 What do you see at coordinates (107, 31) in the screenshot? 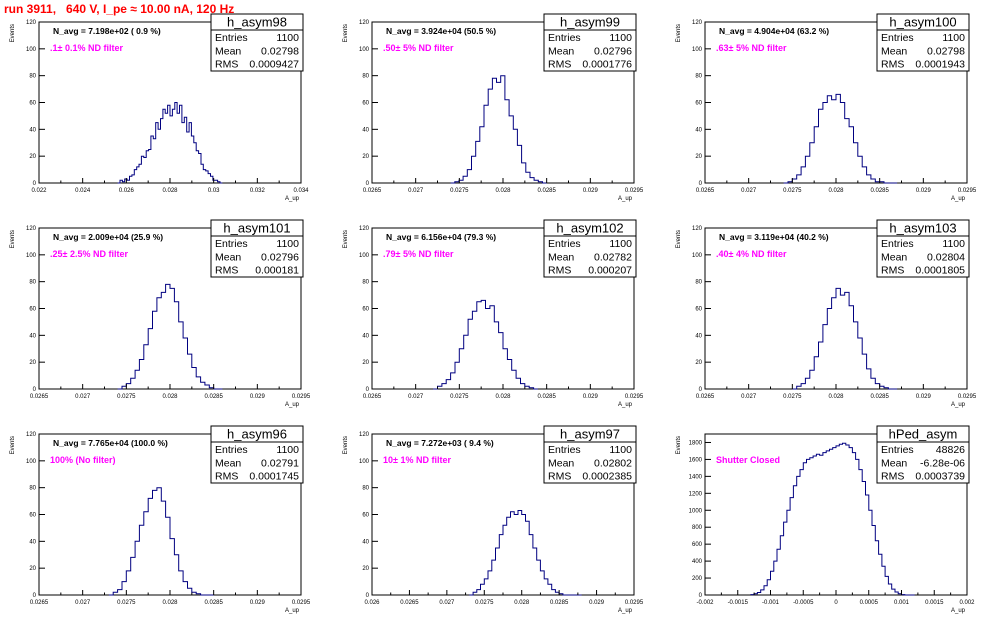
I see `n-avg-label: N_avg = 7.198e+02 ( 0.9 %)` at bounding box center [107, 31].